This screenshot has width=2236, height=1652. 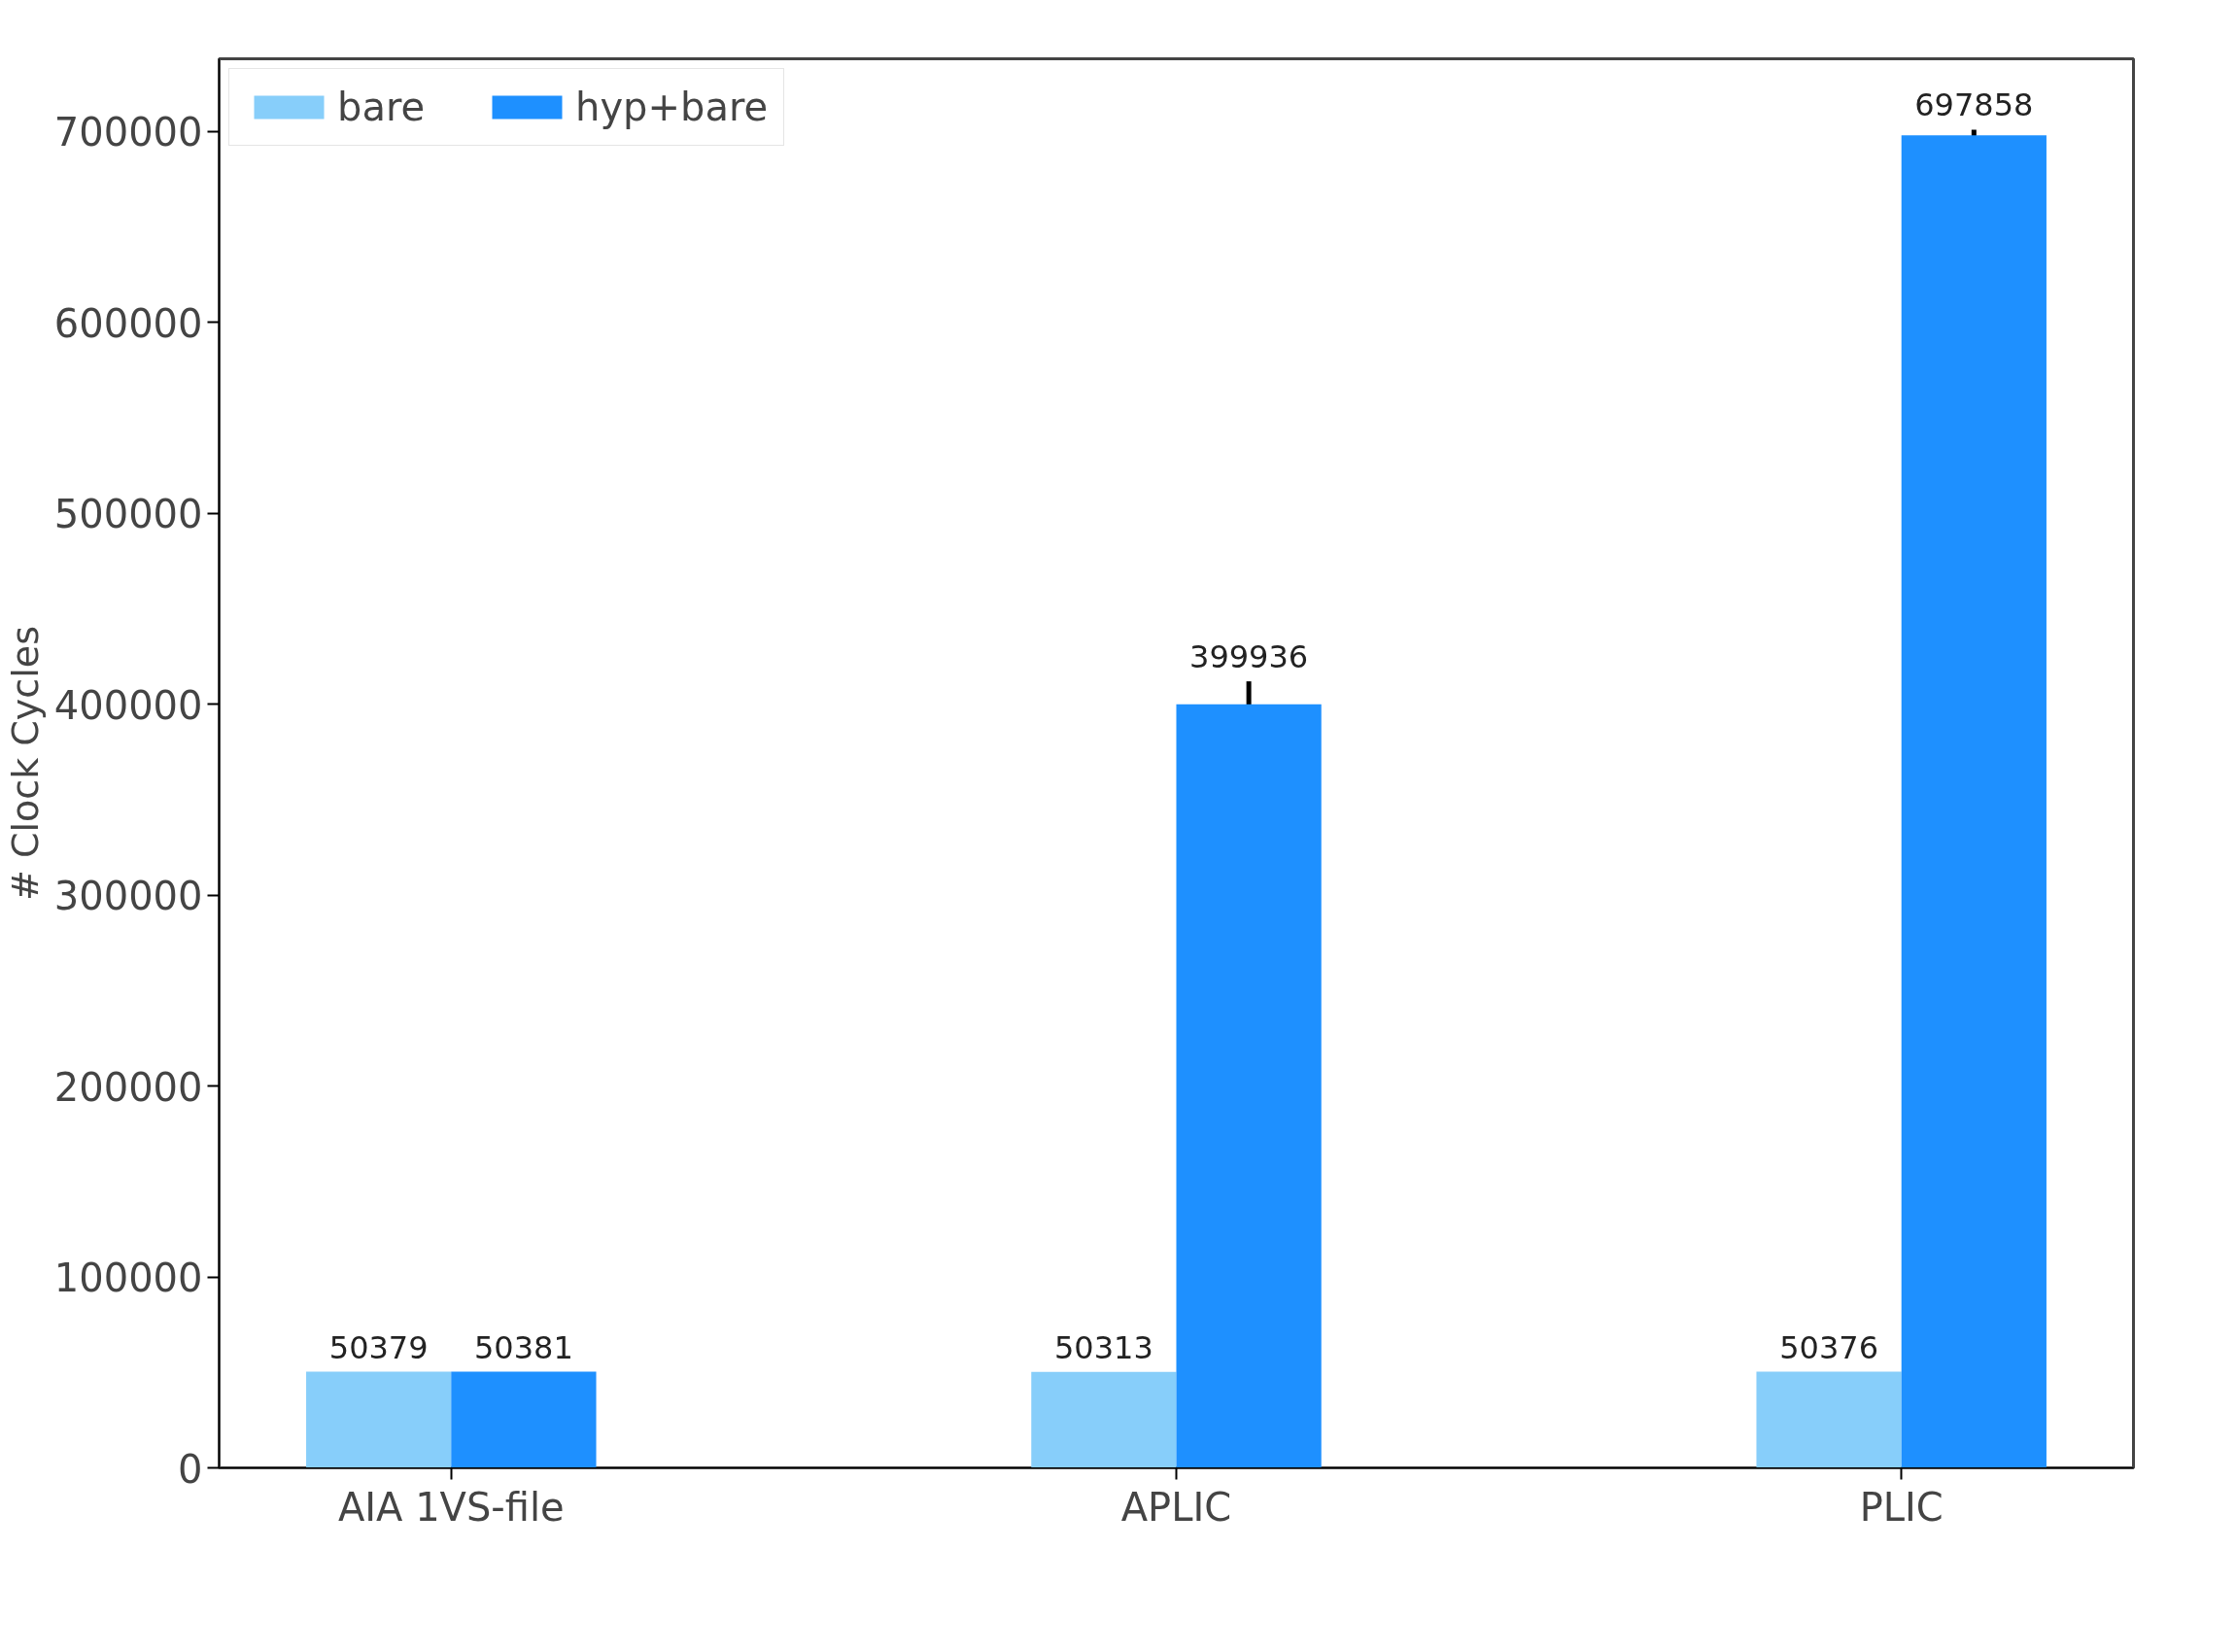 I want to click on y-tick-label: 0, so click(x=191, y=1469).